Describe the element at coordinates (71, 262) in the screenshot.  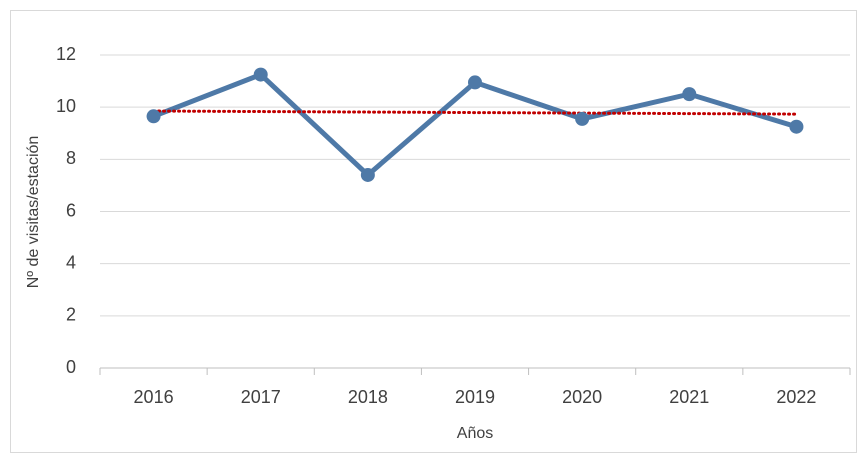
I see `y-tick-label: 4` at that location.